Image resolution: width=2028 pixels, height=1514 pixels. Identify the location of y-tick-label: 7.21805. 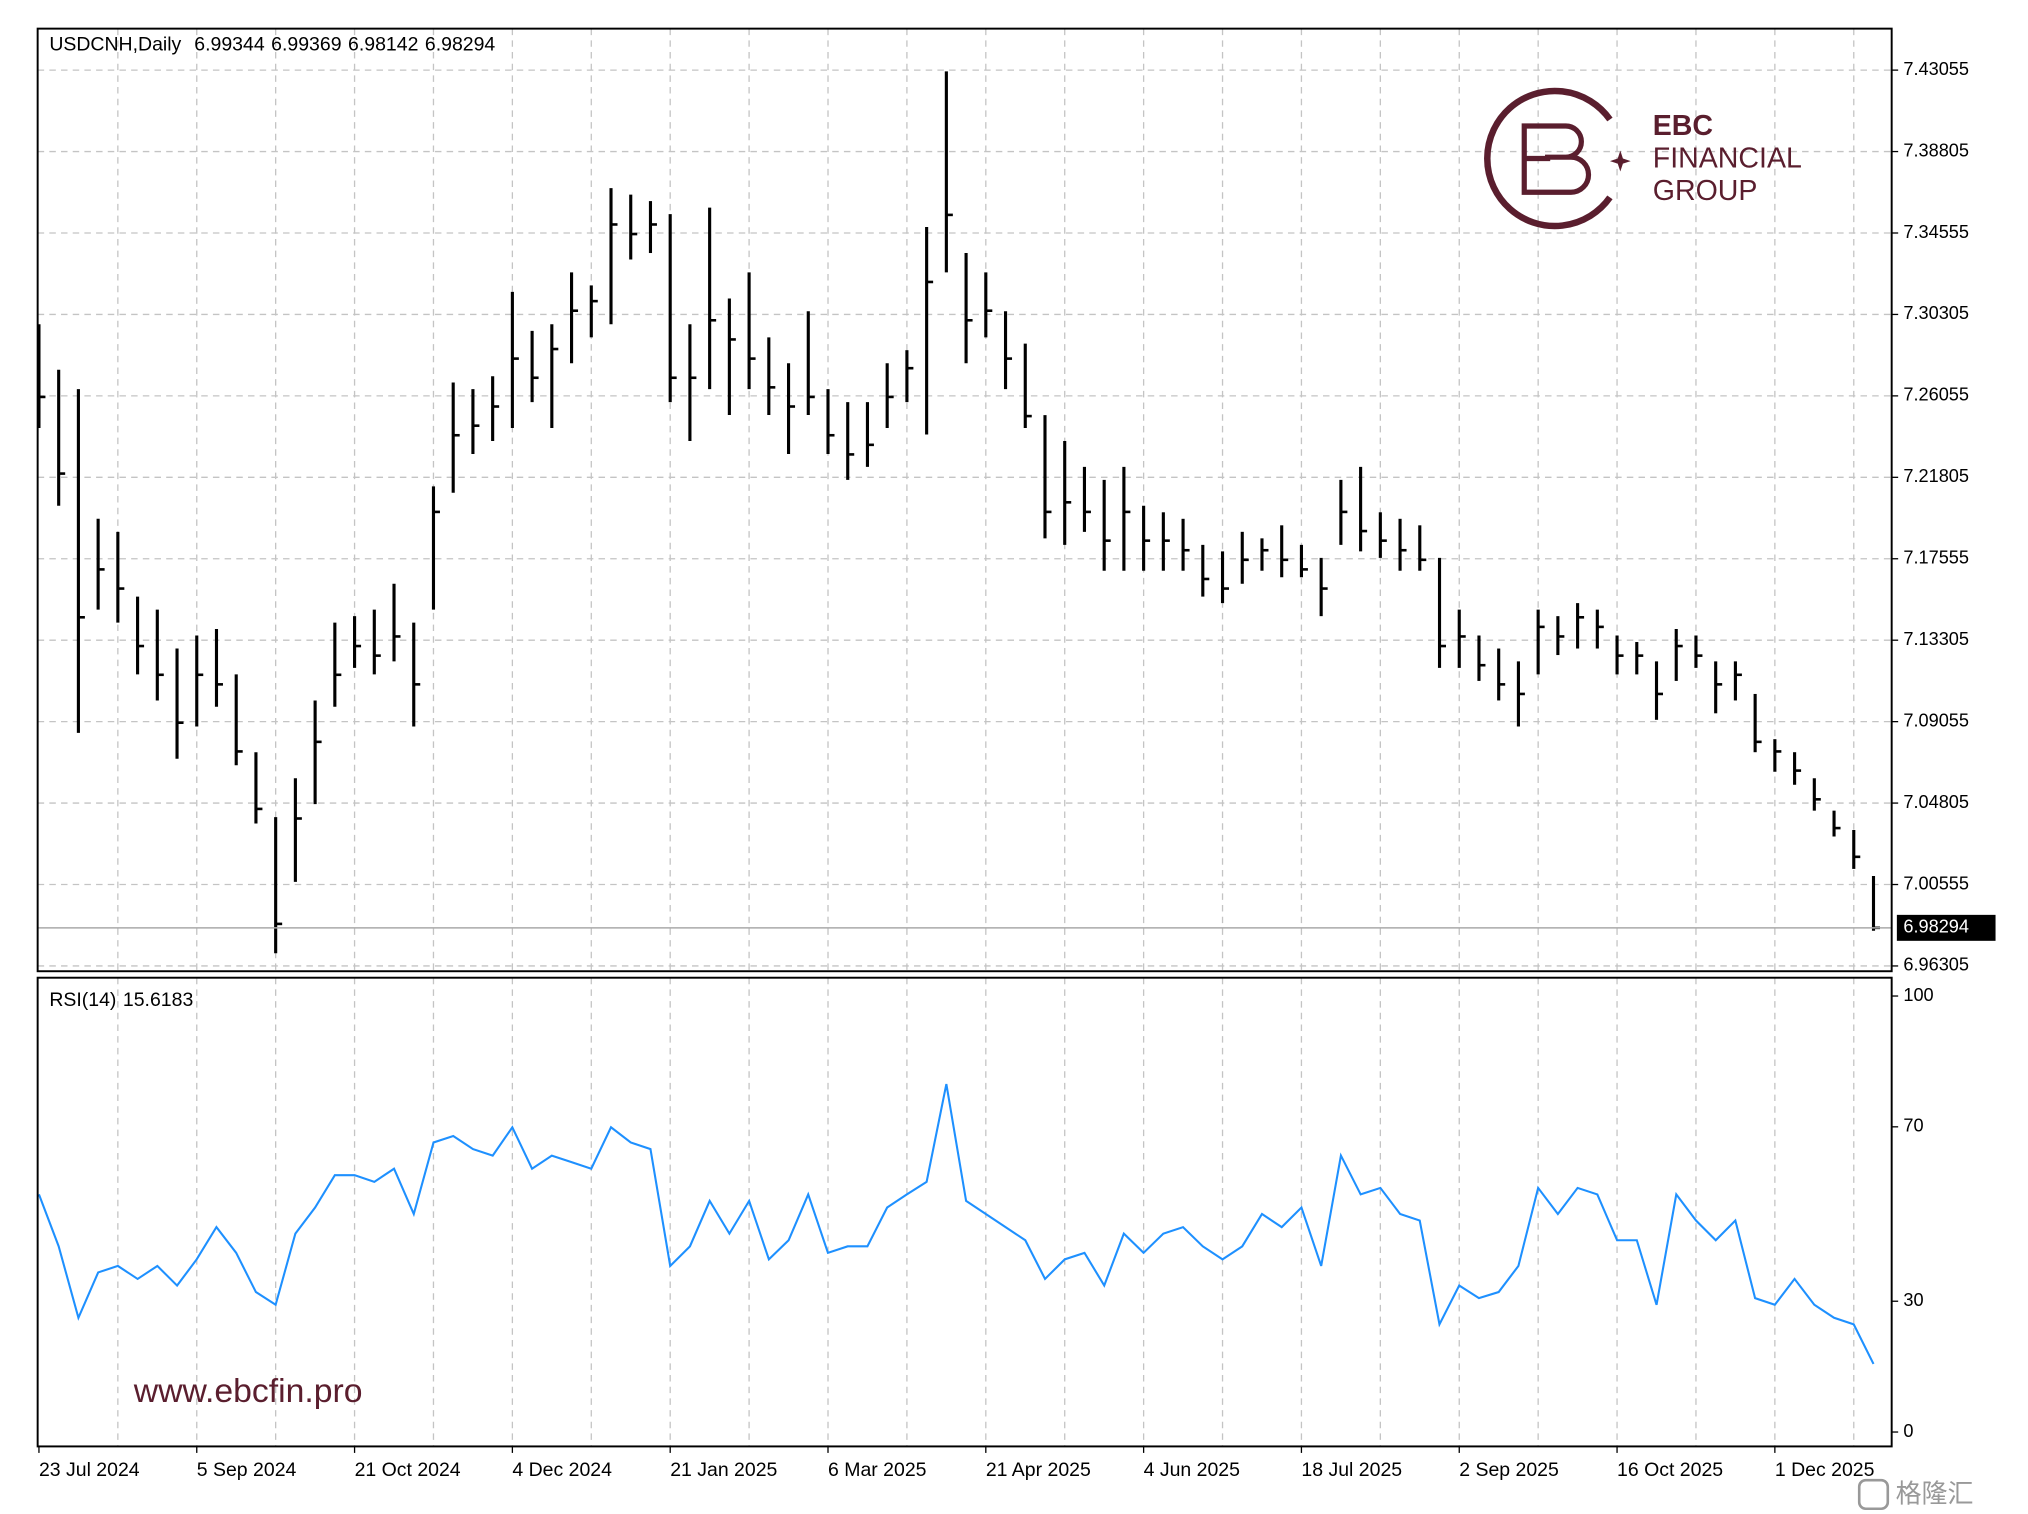
(1936, 476).